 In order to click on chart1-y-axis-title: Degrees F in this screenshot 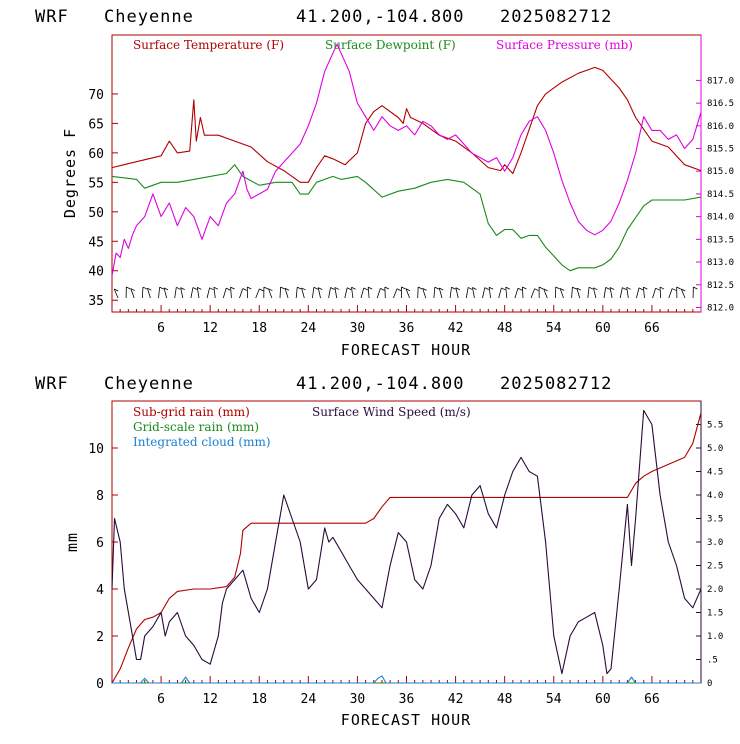, I will do `click(70, 173)`.